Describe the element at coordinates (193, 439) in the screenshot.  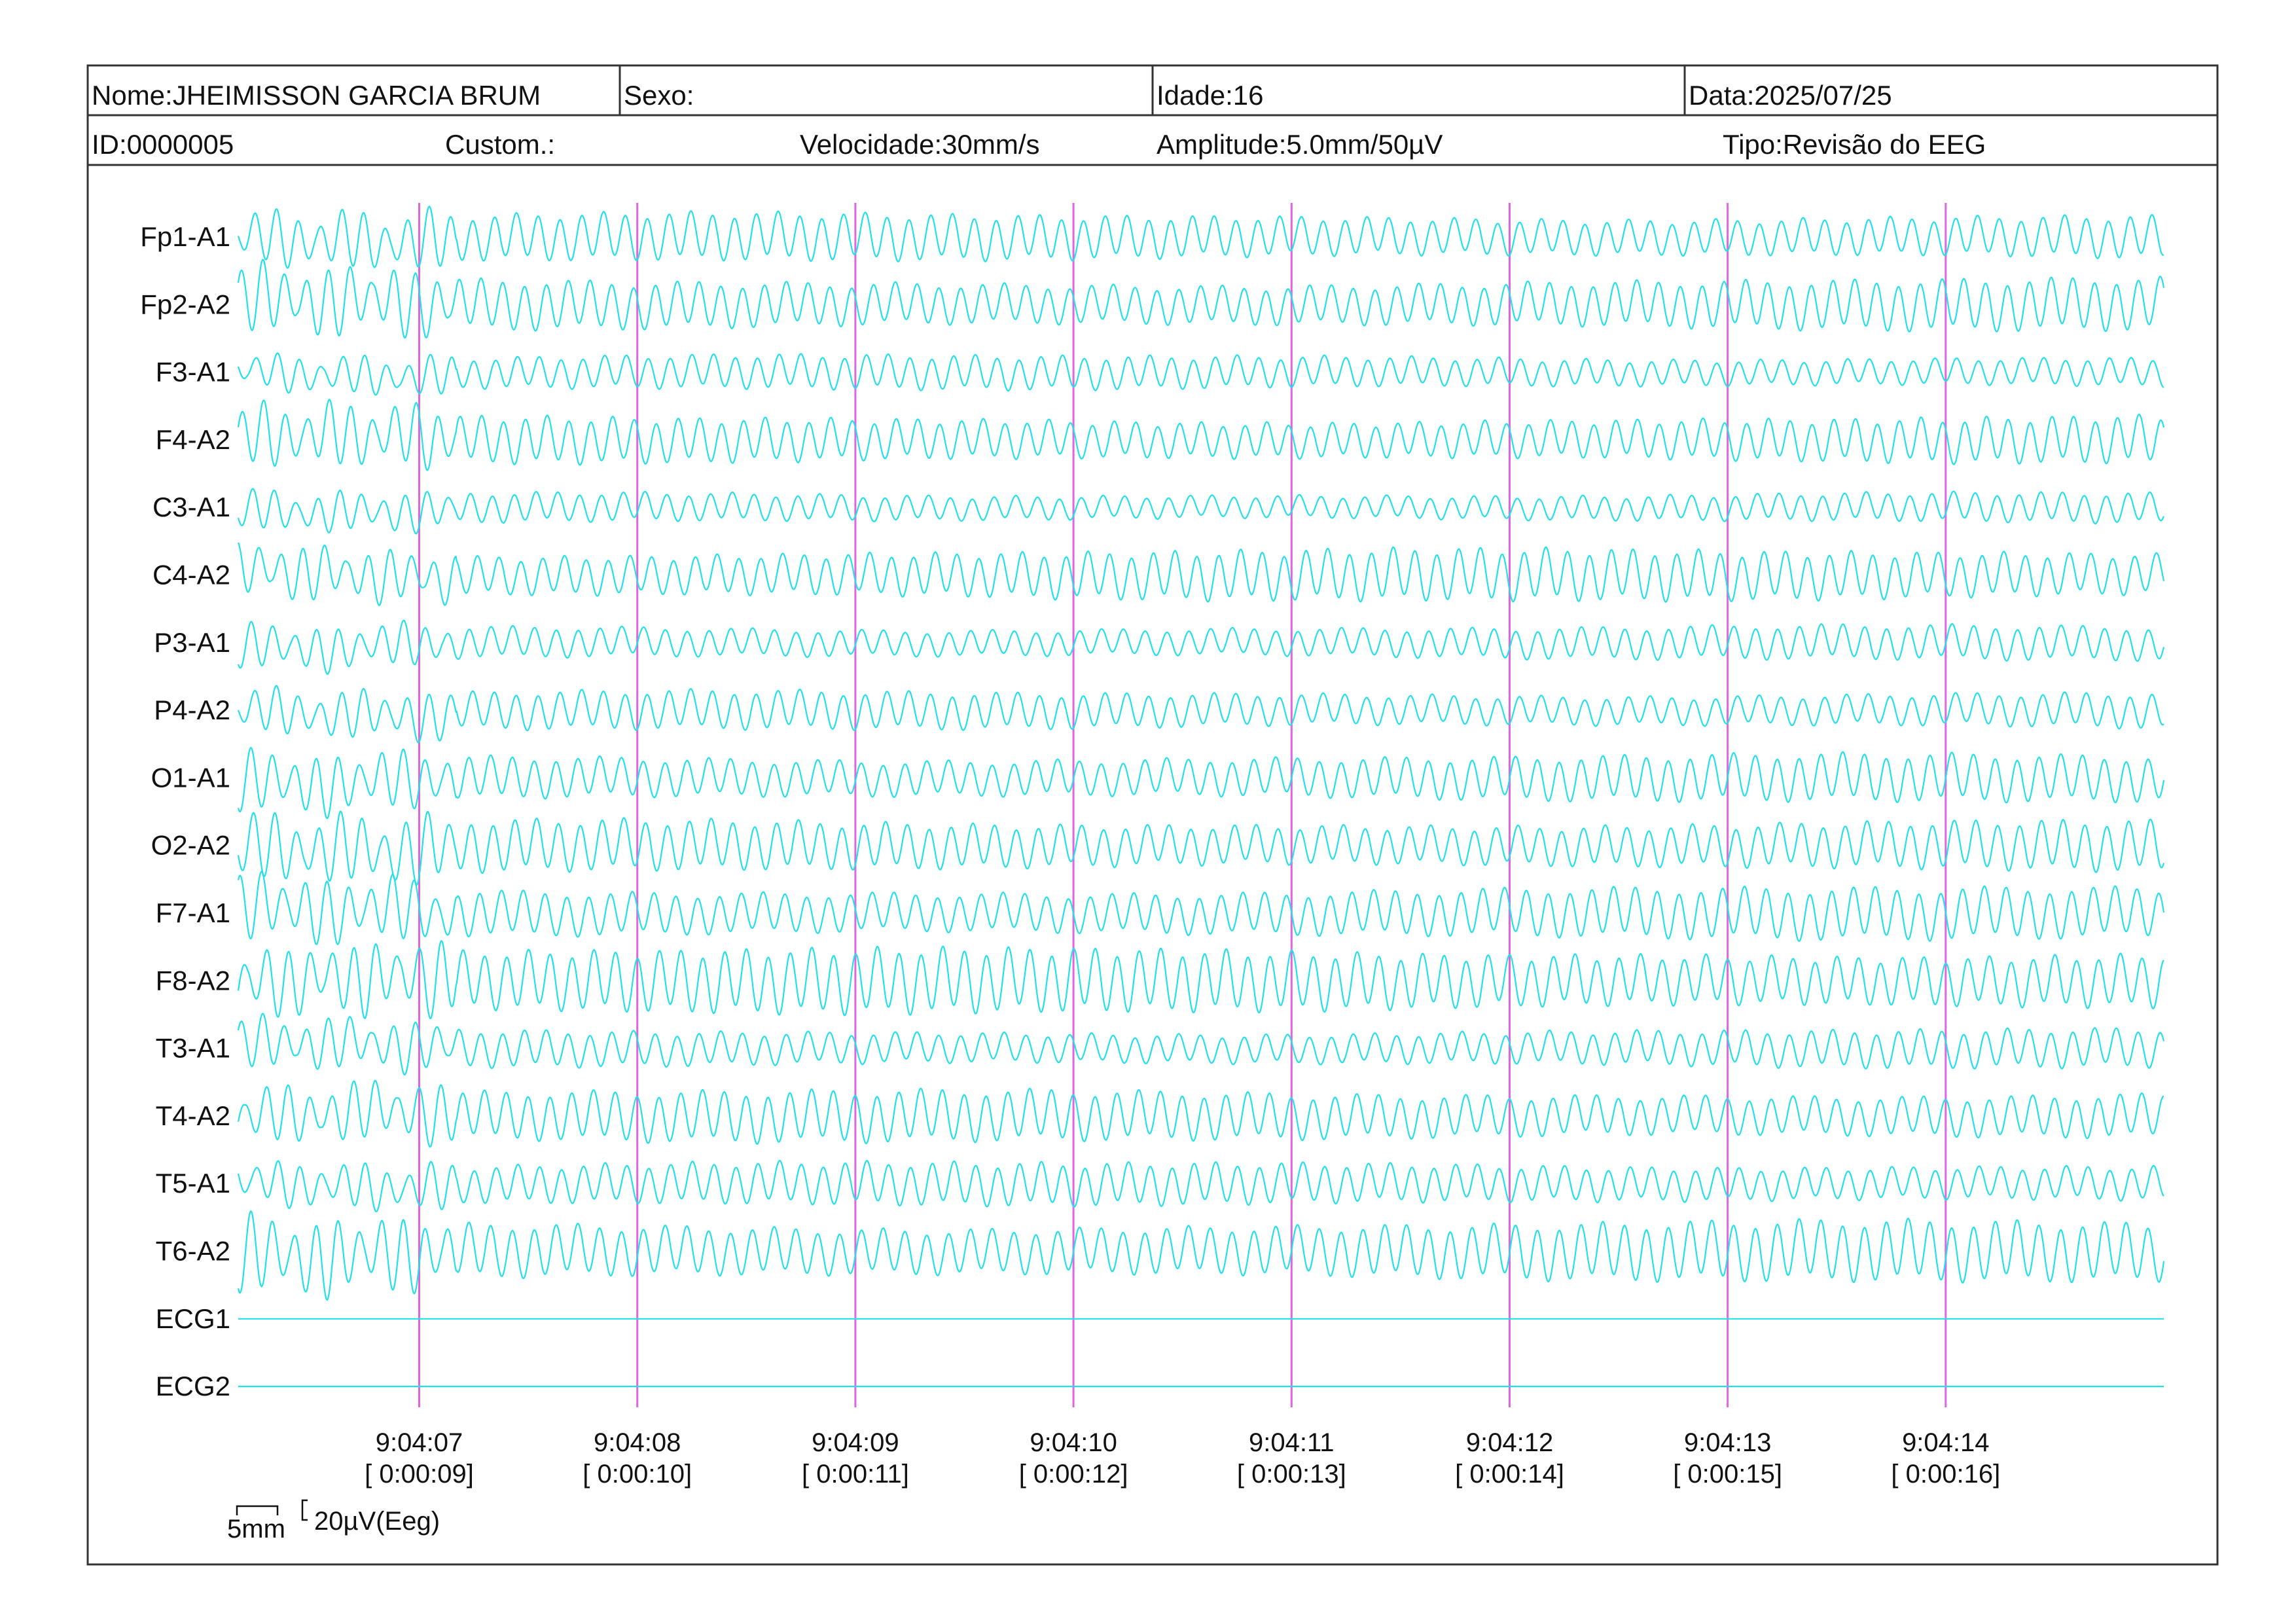
I see `channel-label: F4-A2` at that location.